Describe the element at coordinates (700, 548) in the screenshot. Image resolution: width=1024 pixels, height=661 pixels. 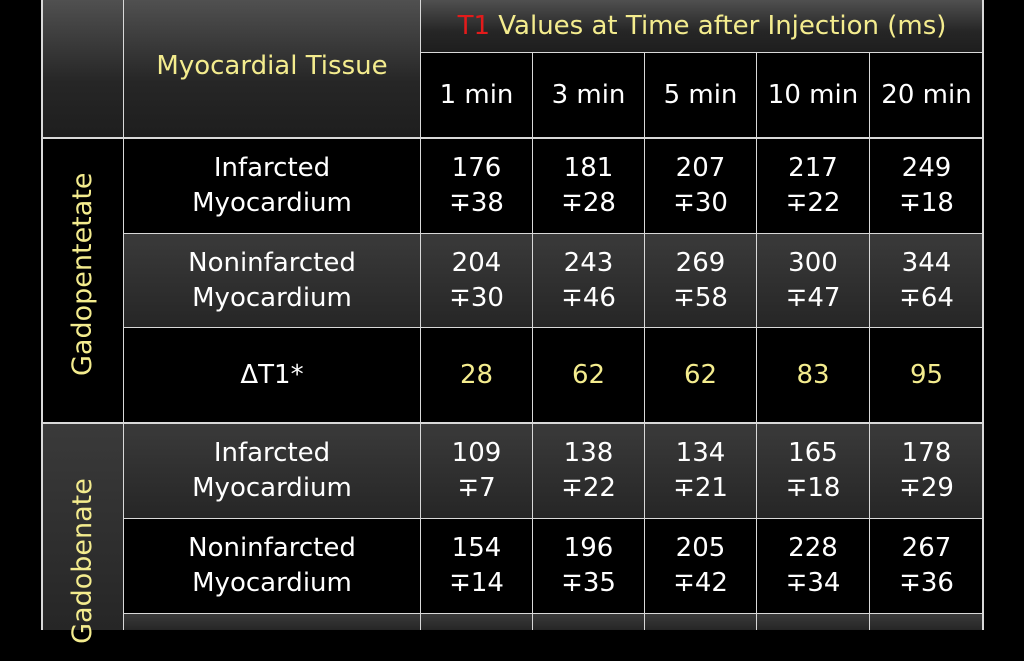
I see `value-mean: 205` at that location.